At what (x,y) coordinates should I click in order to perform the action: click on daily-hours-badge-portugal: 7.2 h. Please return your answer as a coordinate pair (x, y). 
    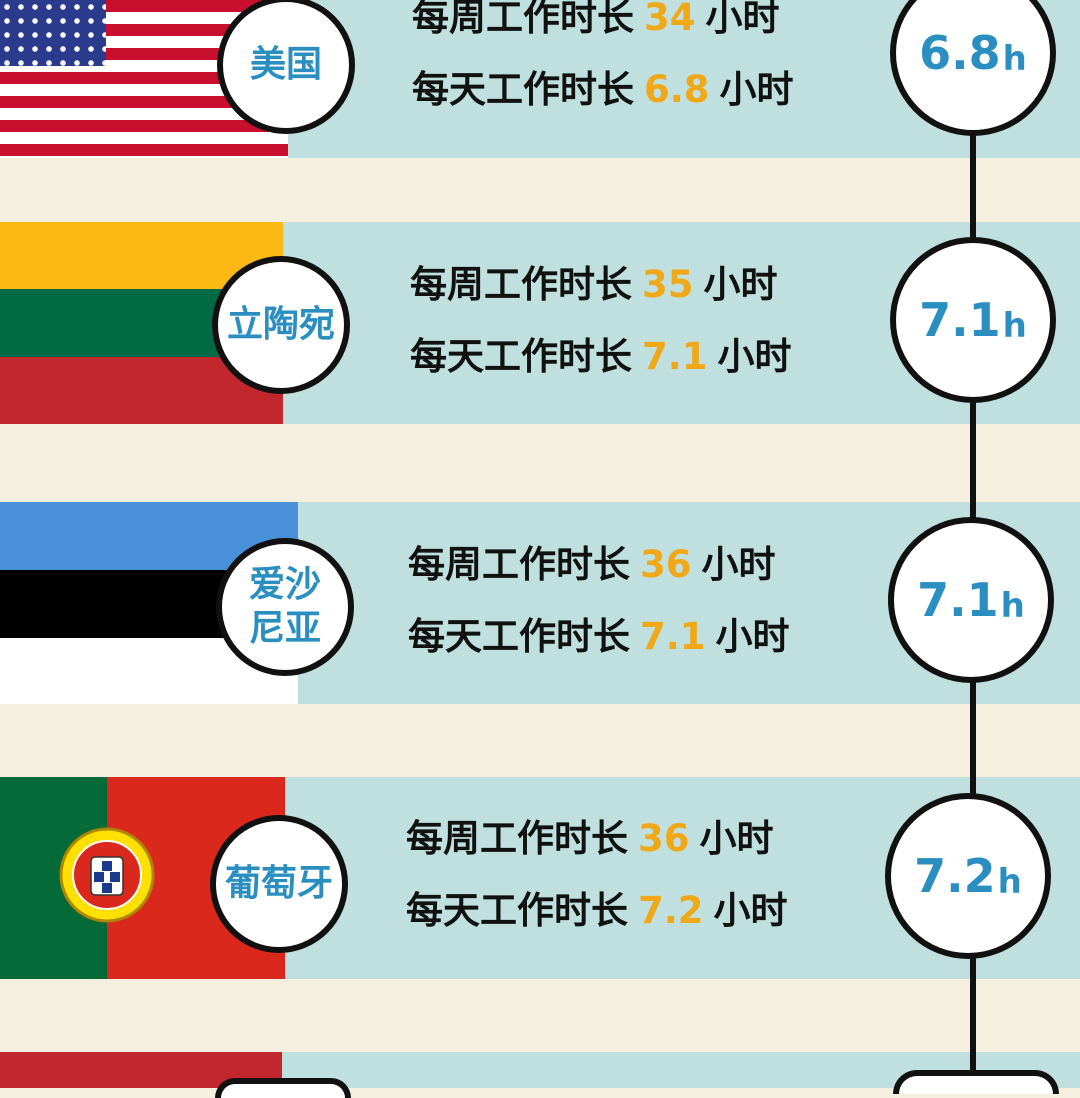
    Looking at the image, I should click on (968, 876).